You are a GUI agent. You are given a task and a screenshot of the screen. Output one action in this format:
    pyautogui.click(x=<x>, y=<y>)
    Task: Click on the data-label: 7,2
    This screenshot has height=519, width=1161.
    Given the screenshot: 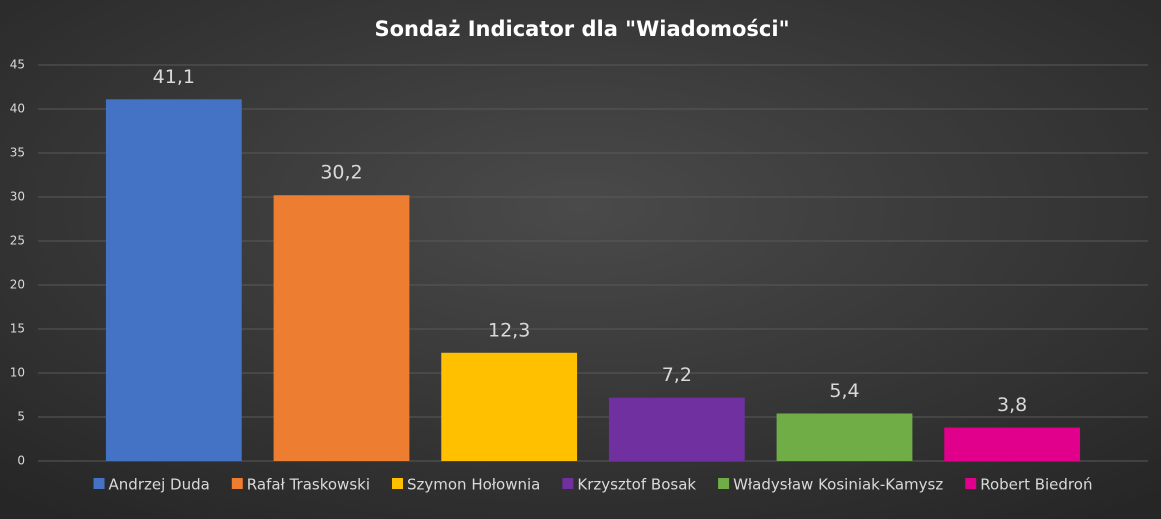 What is the action you would take?
    pyautogui.click(x=677, y=375)
    